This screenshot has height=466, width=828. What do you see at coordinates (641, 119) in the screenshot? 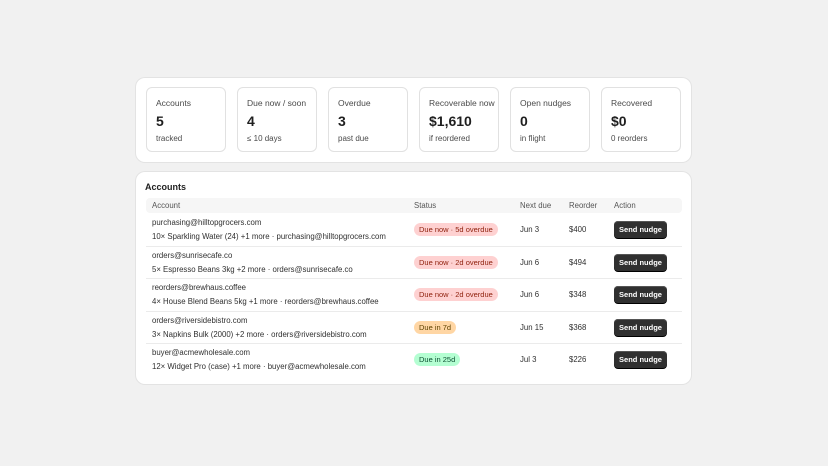
I see `stat-card: Recovered $0 0 reorders` at bounding box center [641, 119].